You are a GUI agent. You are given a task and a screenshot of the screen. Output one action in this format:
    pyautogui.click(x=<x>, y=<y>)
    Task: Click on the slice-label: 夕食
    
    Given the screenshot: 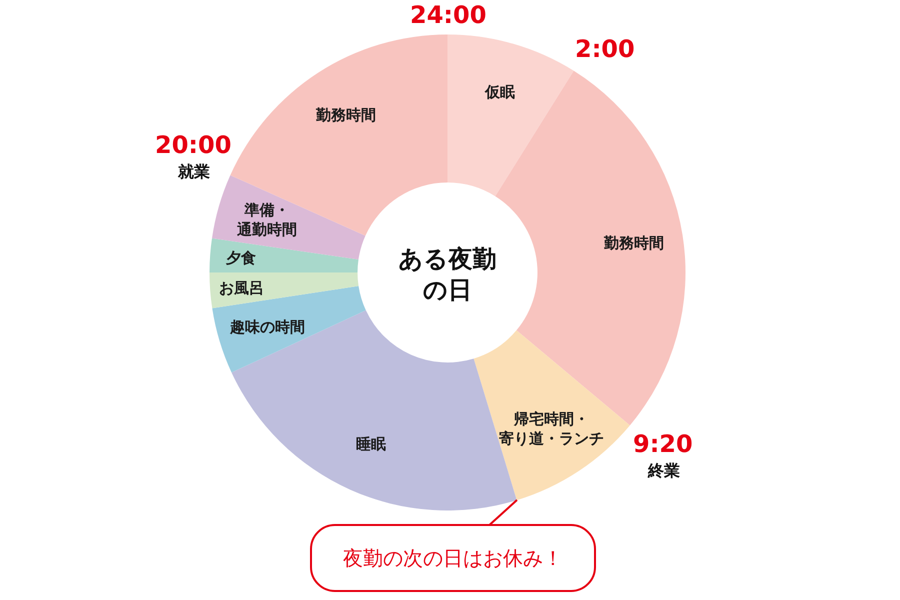 What is the action you would take?
    pyautogui.click(x=240, y=258)
    